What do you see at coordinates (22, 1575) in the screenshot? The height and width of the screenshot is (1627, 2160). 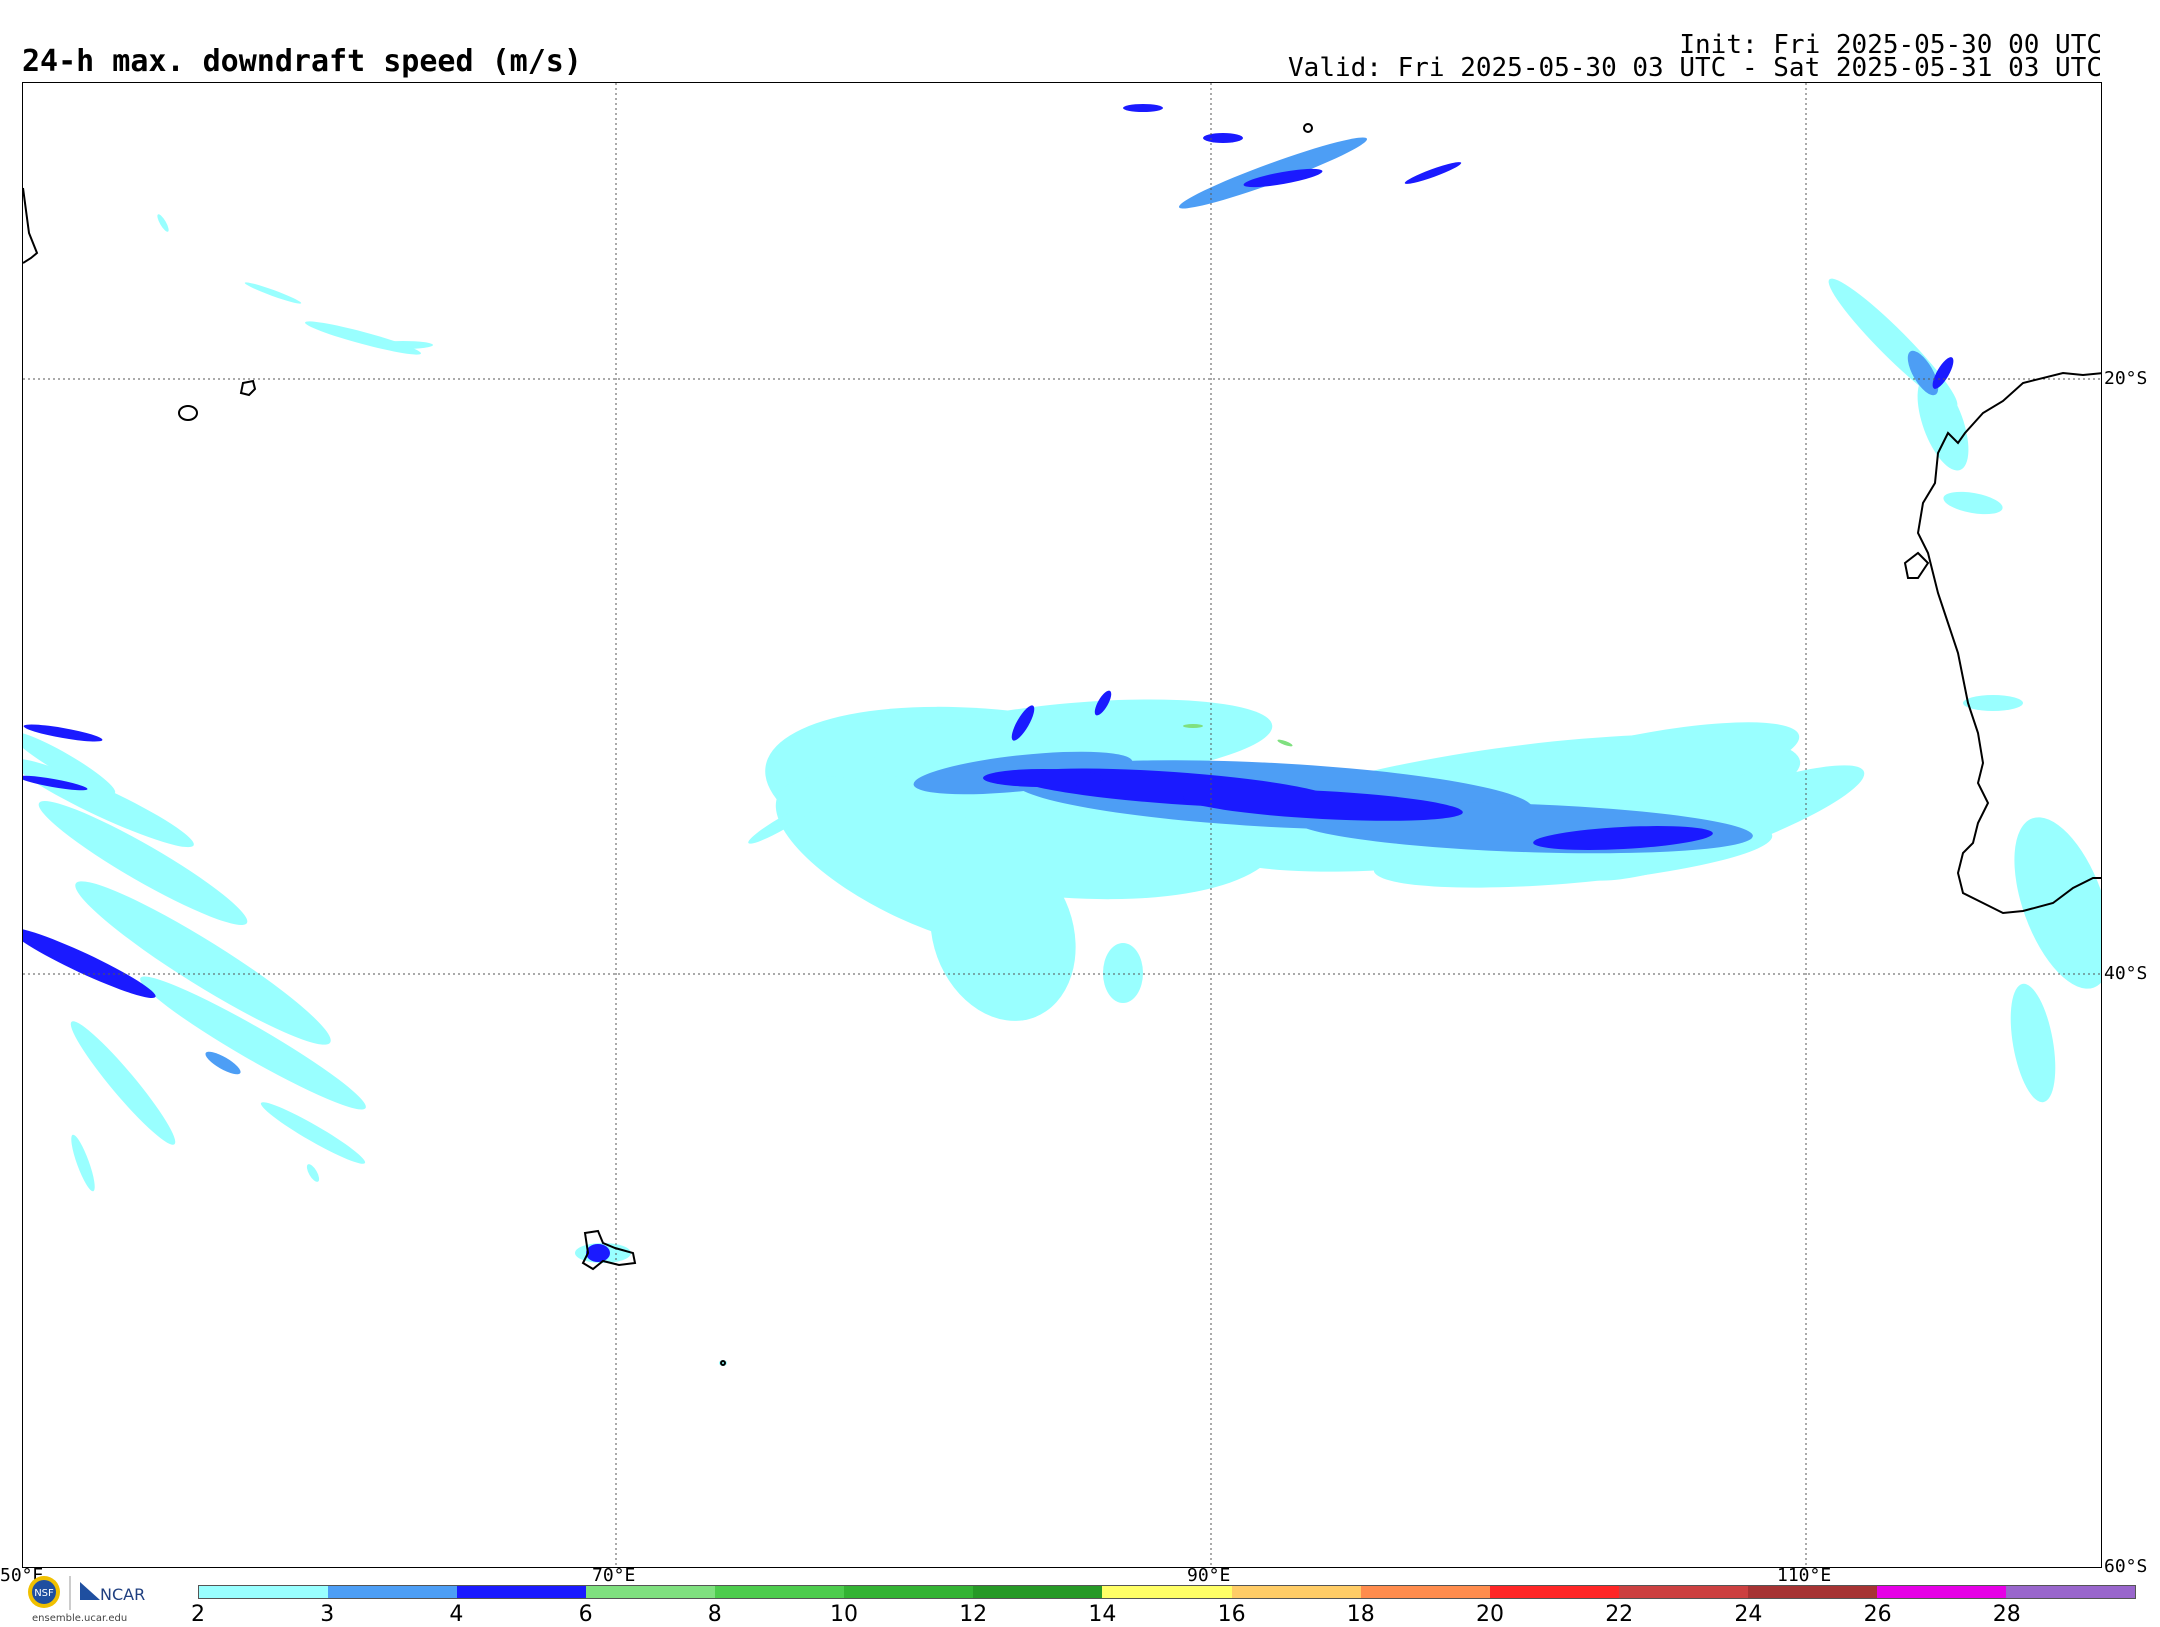 I see `lon-label-50e: 50°E` at bounding box center [22, 1575].